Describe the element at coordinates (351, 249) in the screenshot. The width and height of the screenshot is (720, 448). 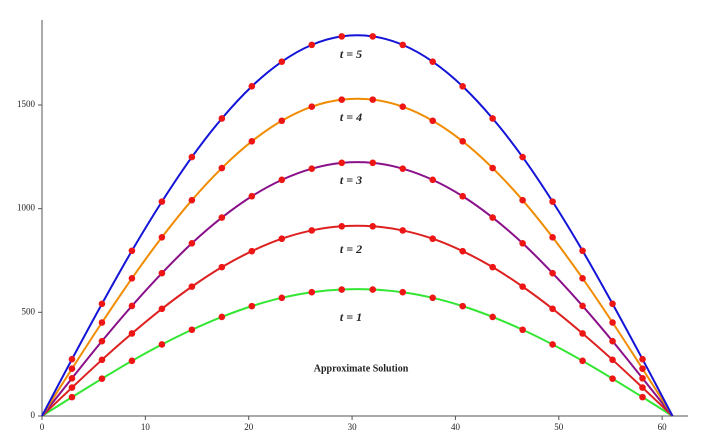
I see `series-label: t = 2` at that location.